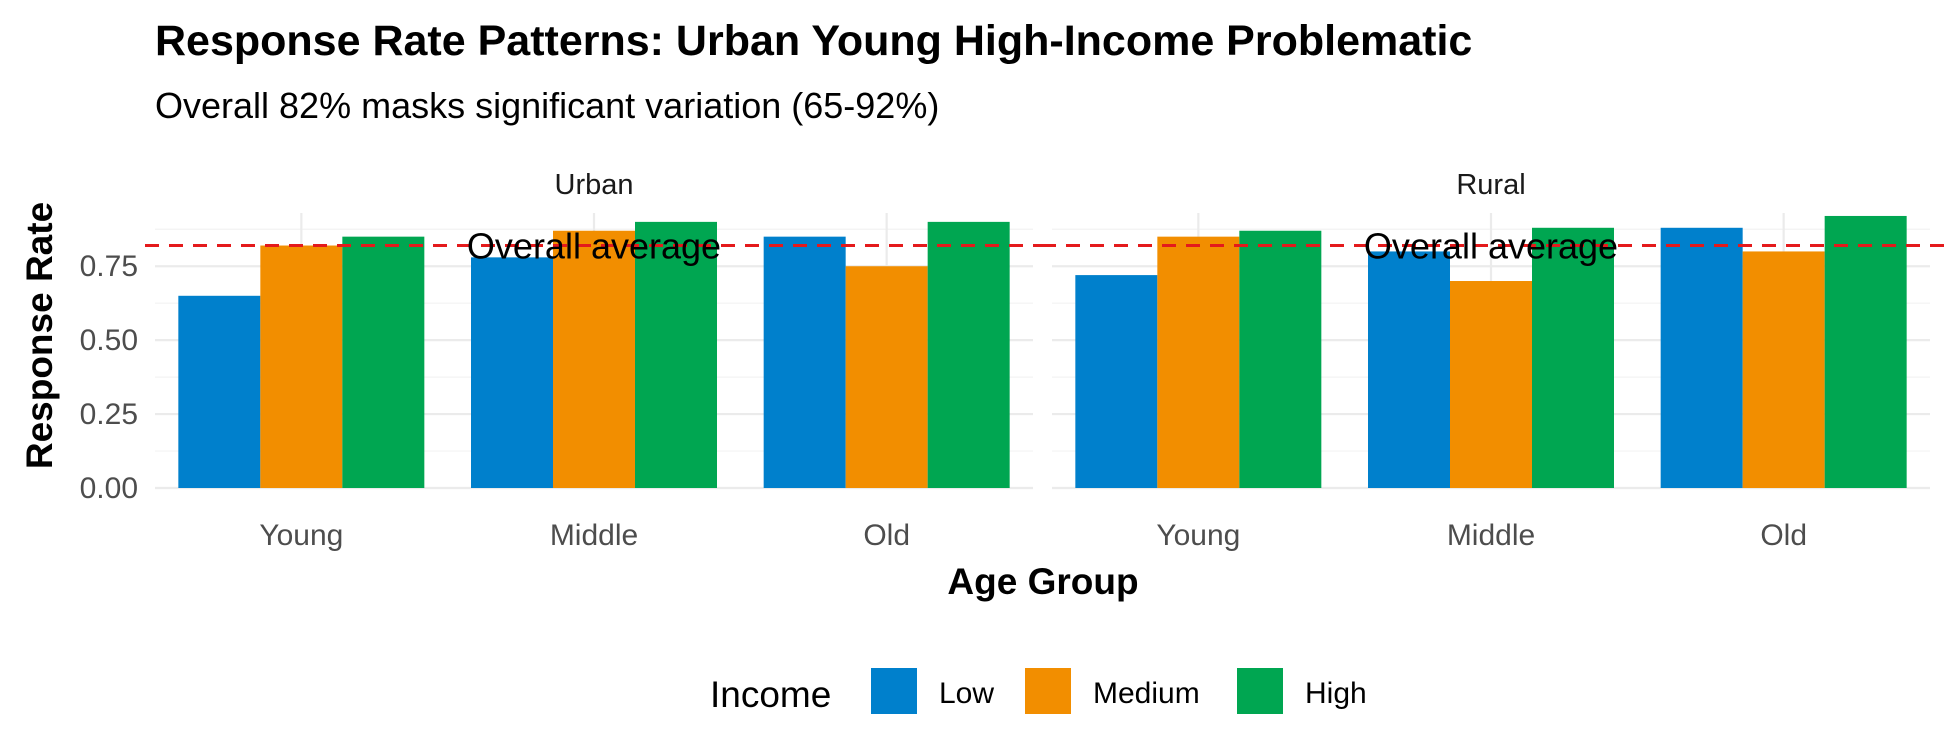 This screenshot has height=756, width=1944. I want to click on facet-label: Urban, so click(594, 185).